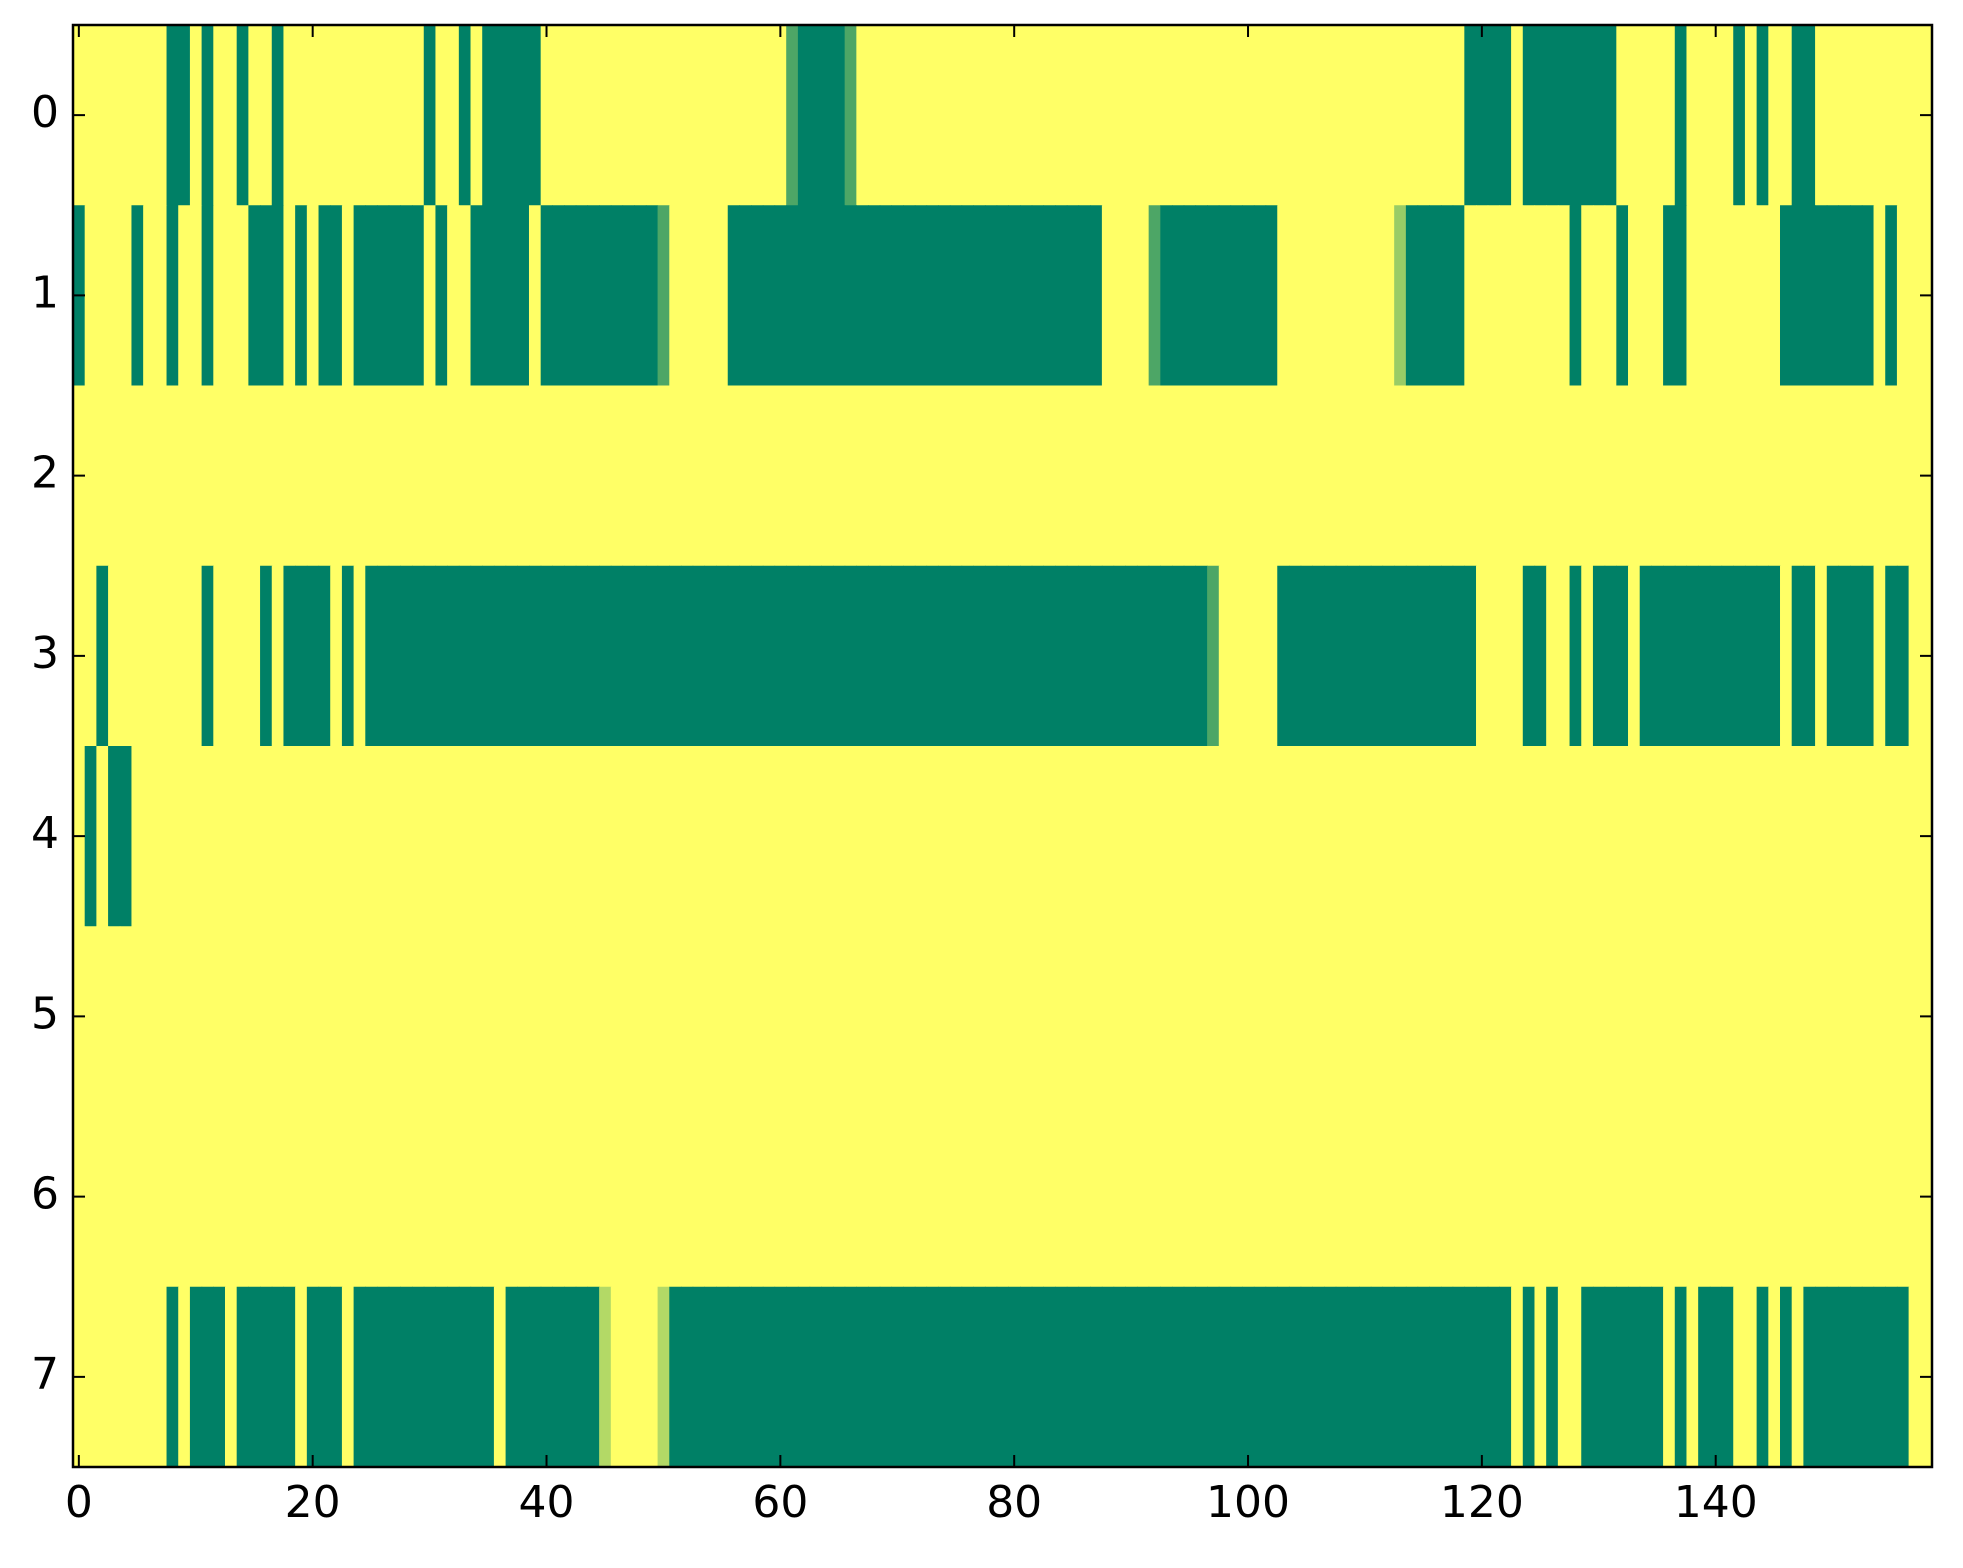 This screenshot has height=1568, width=1963. I want to click on x-tick-label: 0, so click(79, 1502).